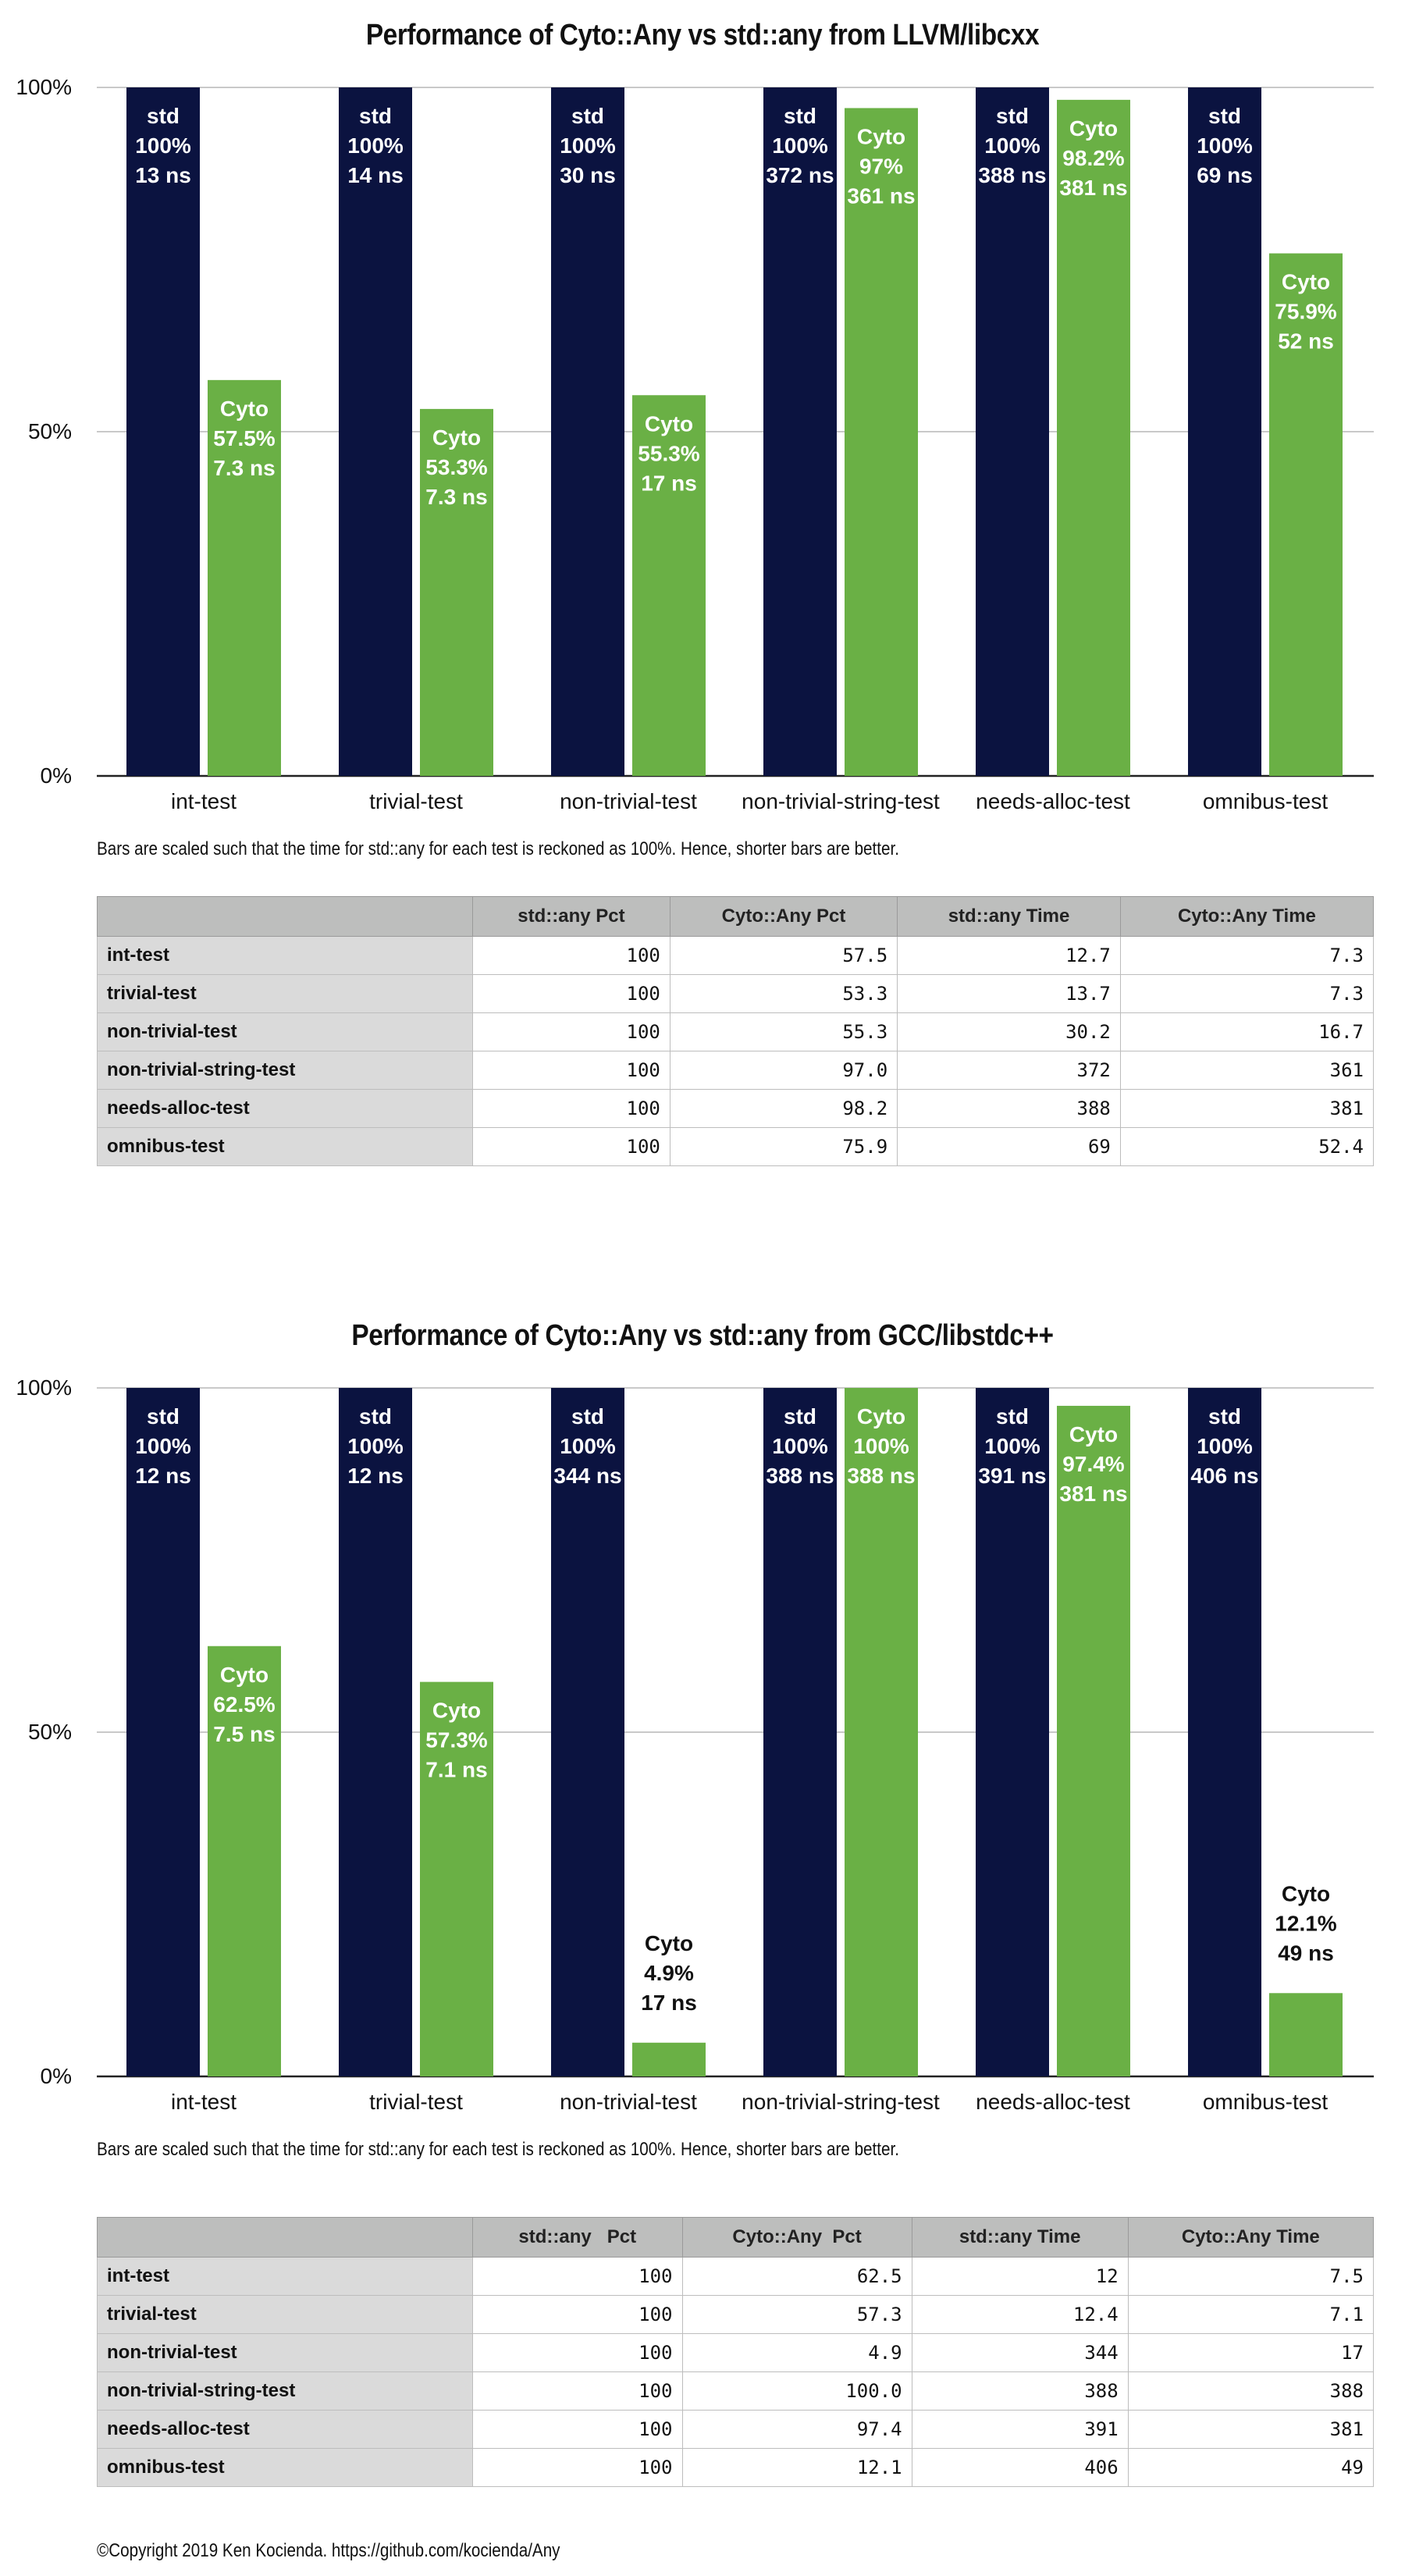 The width and height of the screenshot is (1405, 2576). Describe the element at coordinates (1020, 2352) in the screenshot. I see `table-cell: 344` at that location.